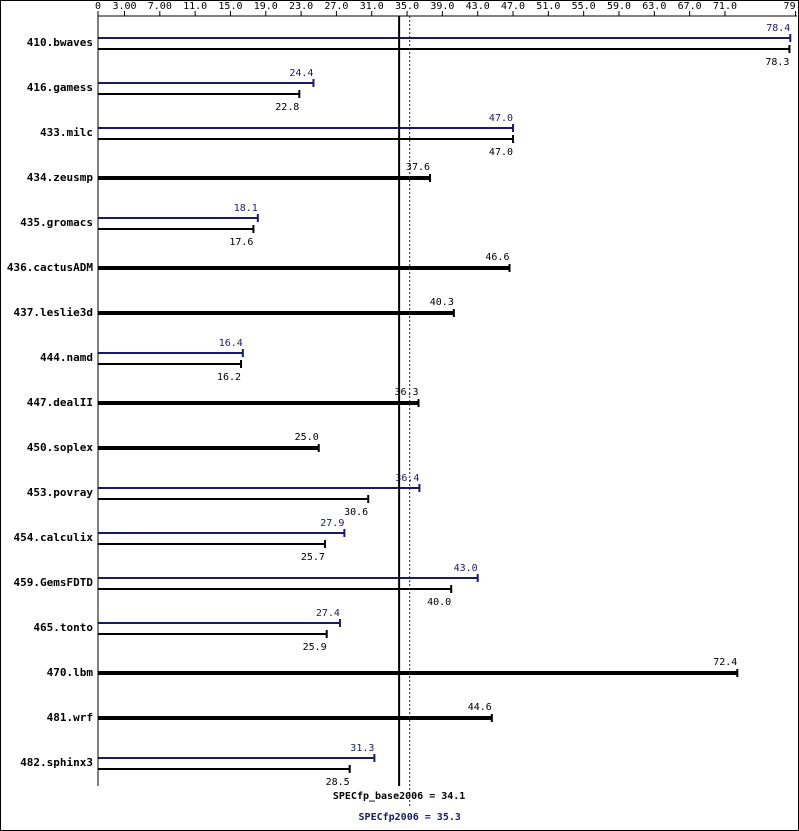  Describe the element at coordinates (60, 177) in the screenshot. I see `category-label: 434.zeusmp` at that location.